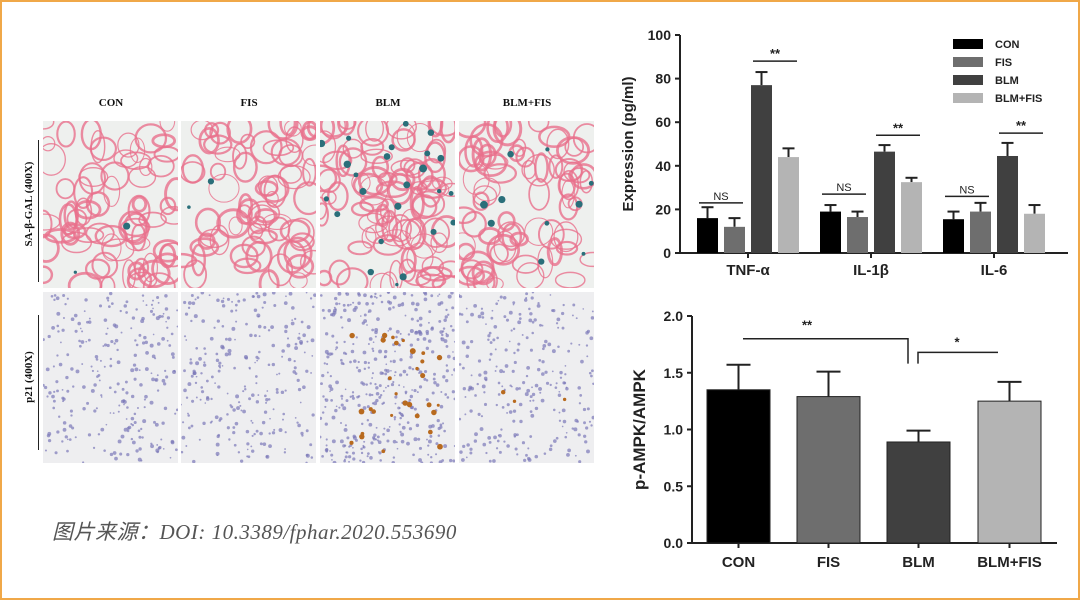 The image size is (1080, 600). I want to click on micrograph-sa-beta-gal-fis, so click(248, 204).